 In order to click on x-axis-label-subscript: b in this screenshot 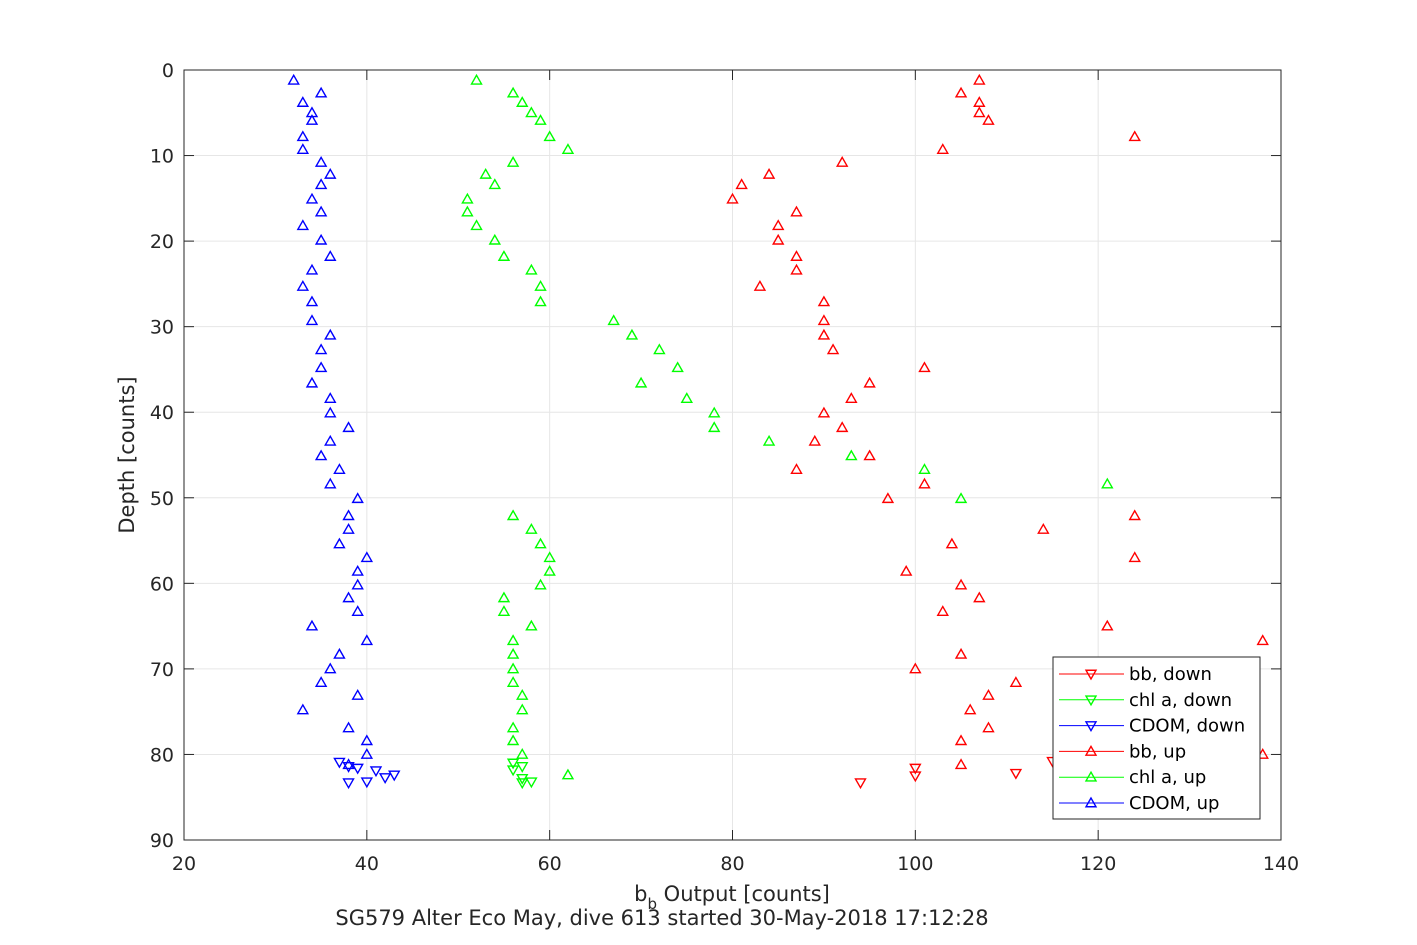, I will do `click(652, 904)`.